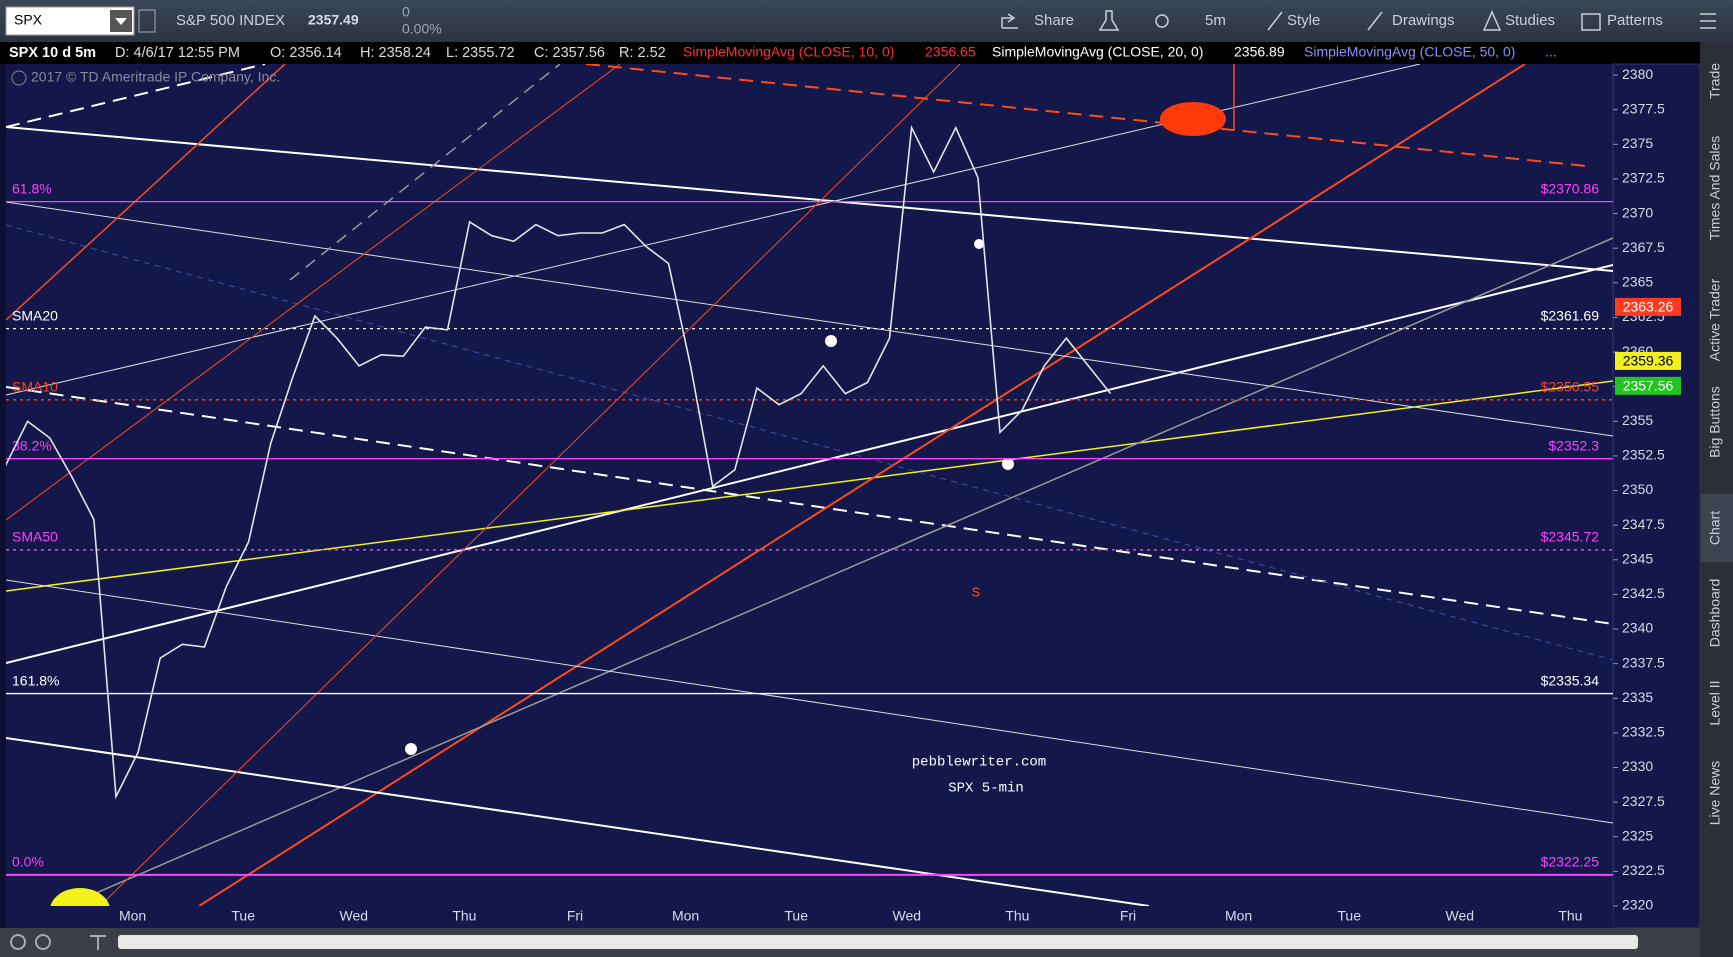  I want to click on sidebar-tab: Times And Sales, so click(1715, 188).